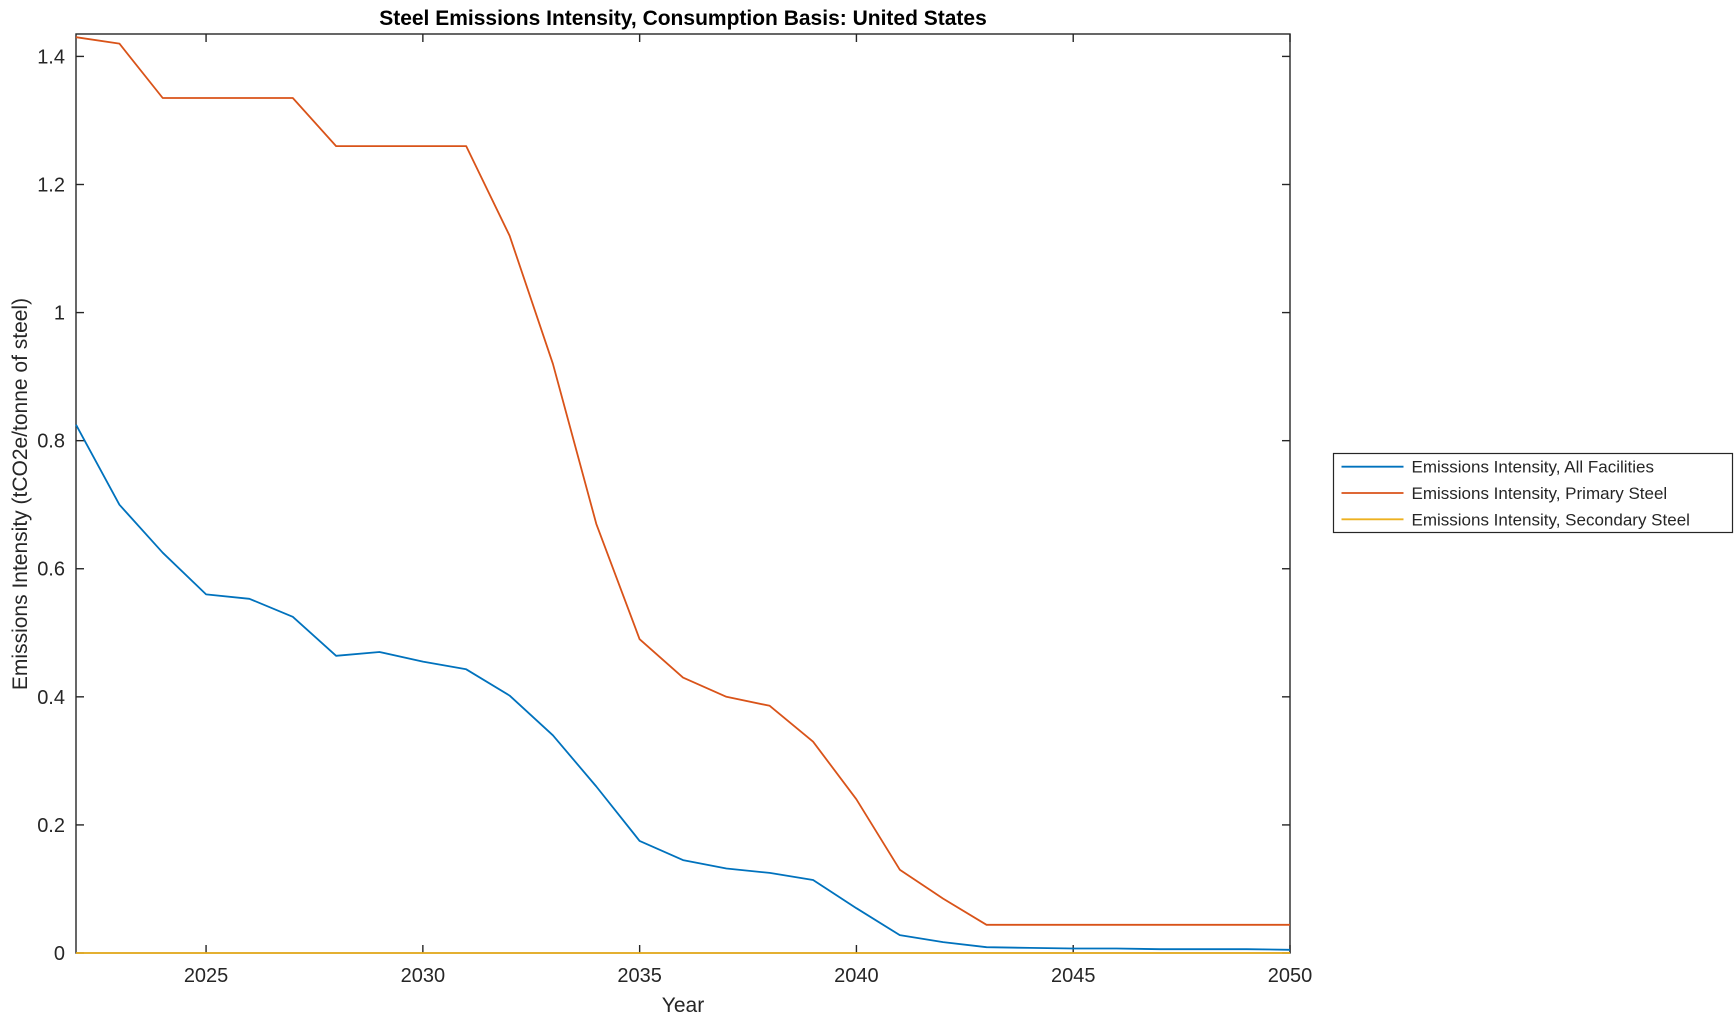 This screenshot has width=1736, height=1021. I want to click on legend-label: Emissions Intensity, Secondary Steel, so click(1551, 519).